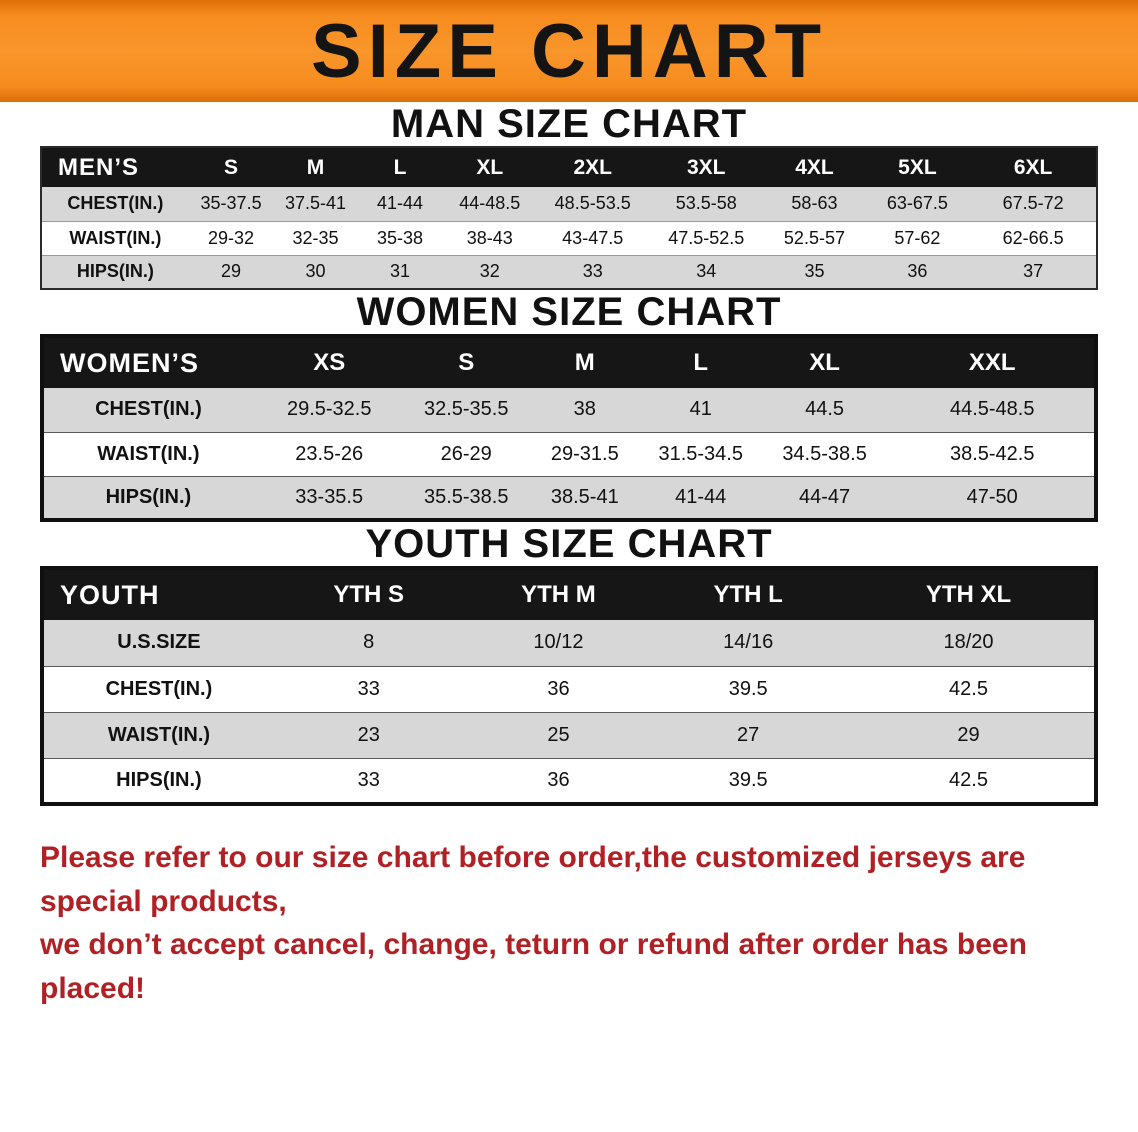 This screenshot has height=1132, width=1138. What do you see at coordinates (329, 498) in the screenshot?
I see `size-cell: 33-35.5` at bounding box center [329, 498].